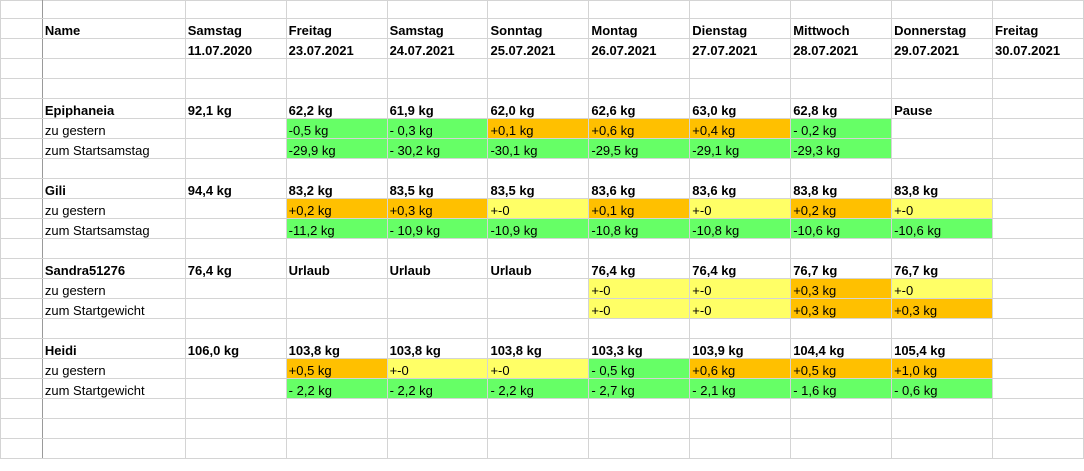  Describe the element at coordinates (841, 148) in the screenshot. I see `start-diff-cell: -29,3 kg` at that location.